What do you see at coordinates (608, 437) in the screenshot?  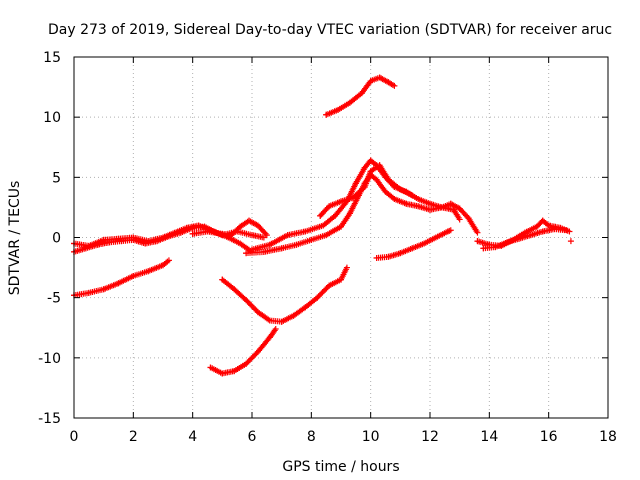 I see `x-tick-label: 18` at bounding box center [608, 437].